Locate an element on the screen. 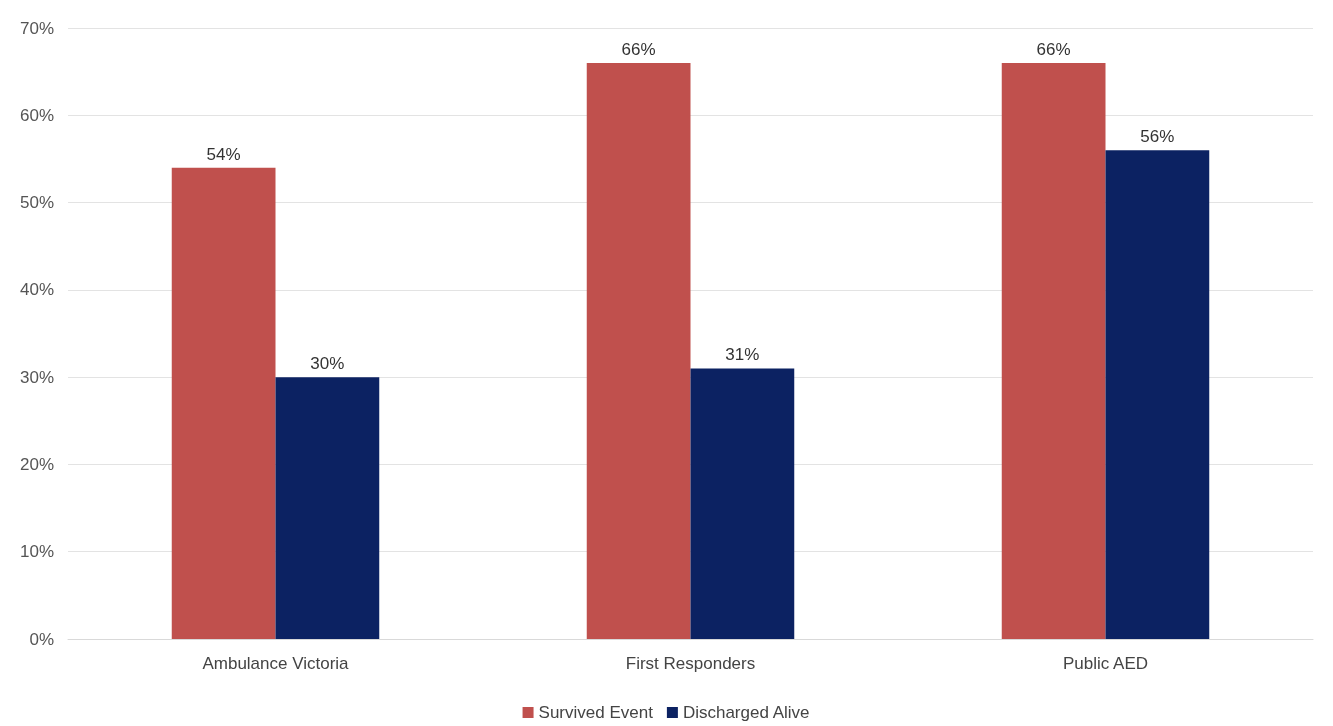 The height and width of the screenshot is (726, 1333). x-tick-label: Public AED is located at coordinates (1105, 663).